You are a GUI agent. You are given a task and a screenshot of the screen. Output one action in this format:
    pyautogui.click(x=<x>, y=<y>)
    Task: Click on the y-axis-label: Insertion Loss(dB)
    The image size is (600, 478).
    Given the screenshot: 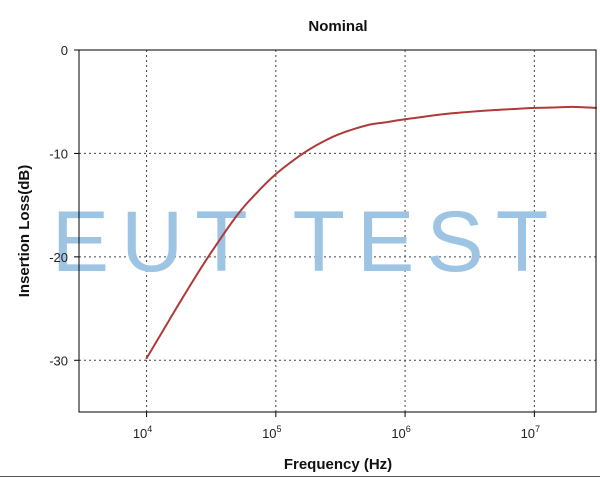 What is the action you would take?
    pyautogui.click(x=24, y=231)
    